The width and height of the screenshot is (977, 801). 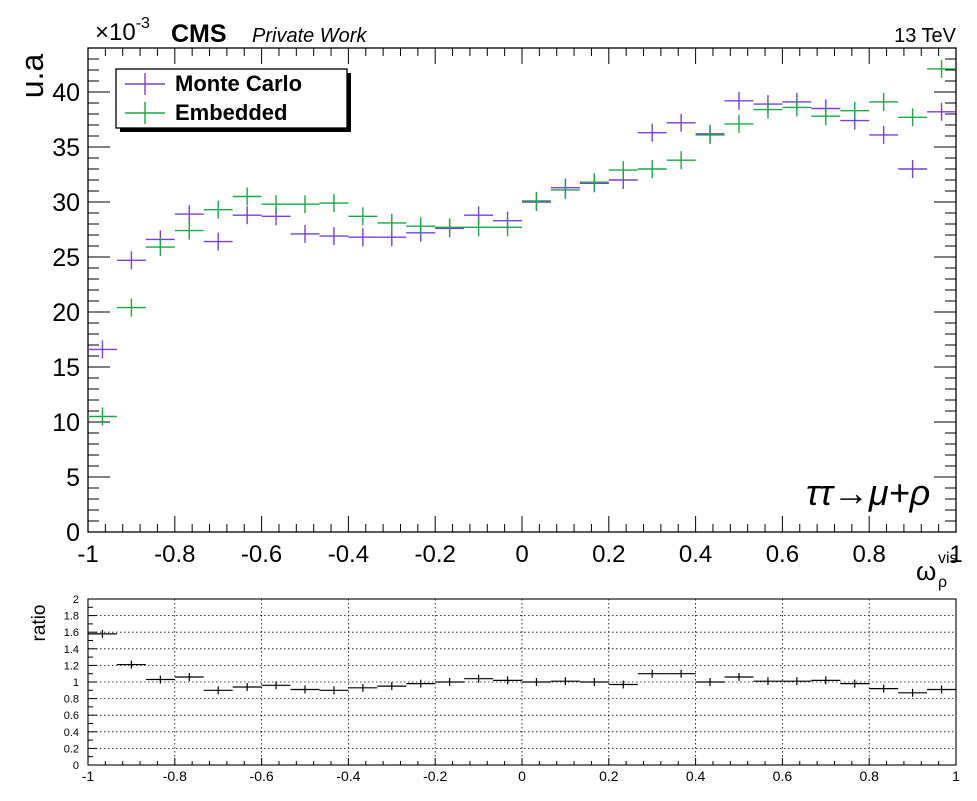 I want to click on legend-label-embedded: Embedded, so click(x=231, y=112).